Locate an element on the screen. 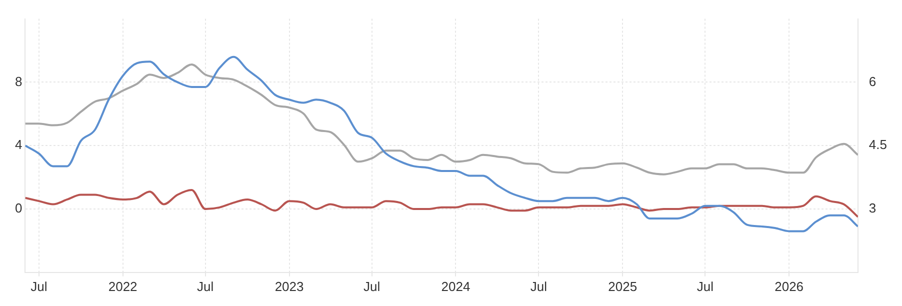 This screenshot has width=902, height=306. y-tick-label: 0 is located at coordinates (18, 208).